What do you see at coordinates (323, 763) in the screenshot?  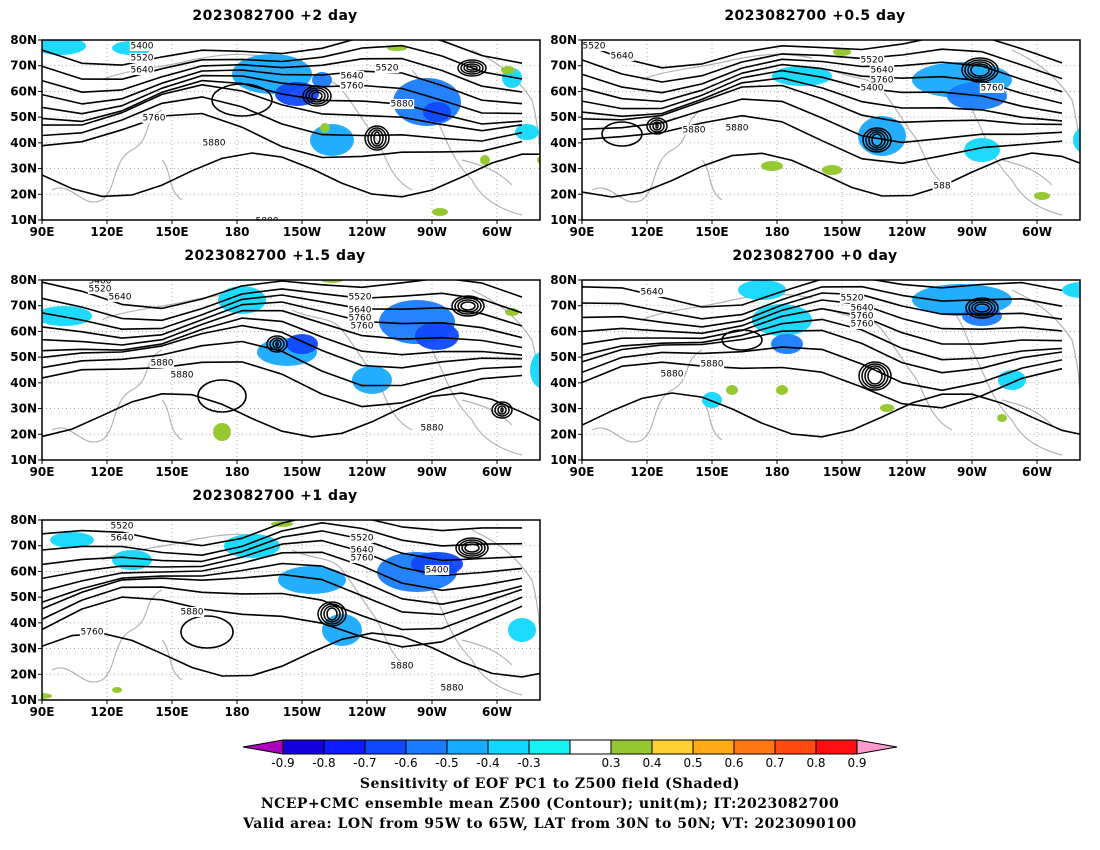 I see `colorbar-label: -0.8` at bounding box center [323, 763].